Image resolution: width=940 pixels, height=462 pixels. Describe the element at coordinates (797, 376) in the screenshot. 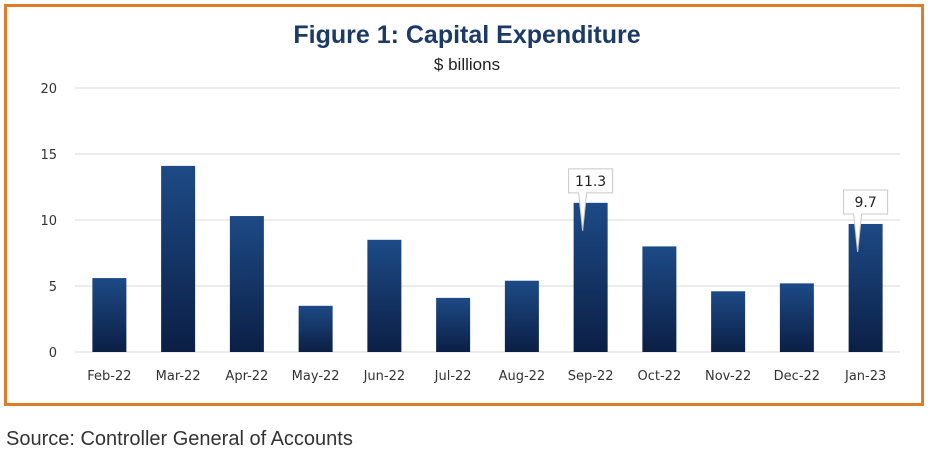

I see `x-tick-label: Dec-22` at that location.